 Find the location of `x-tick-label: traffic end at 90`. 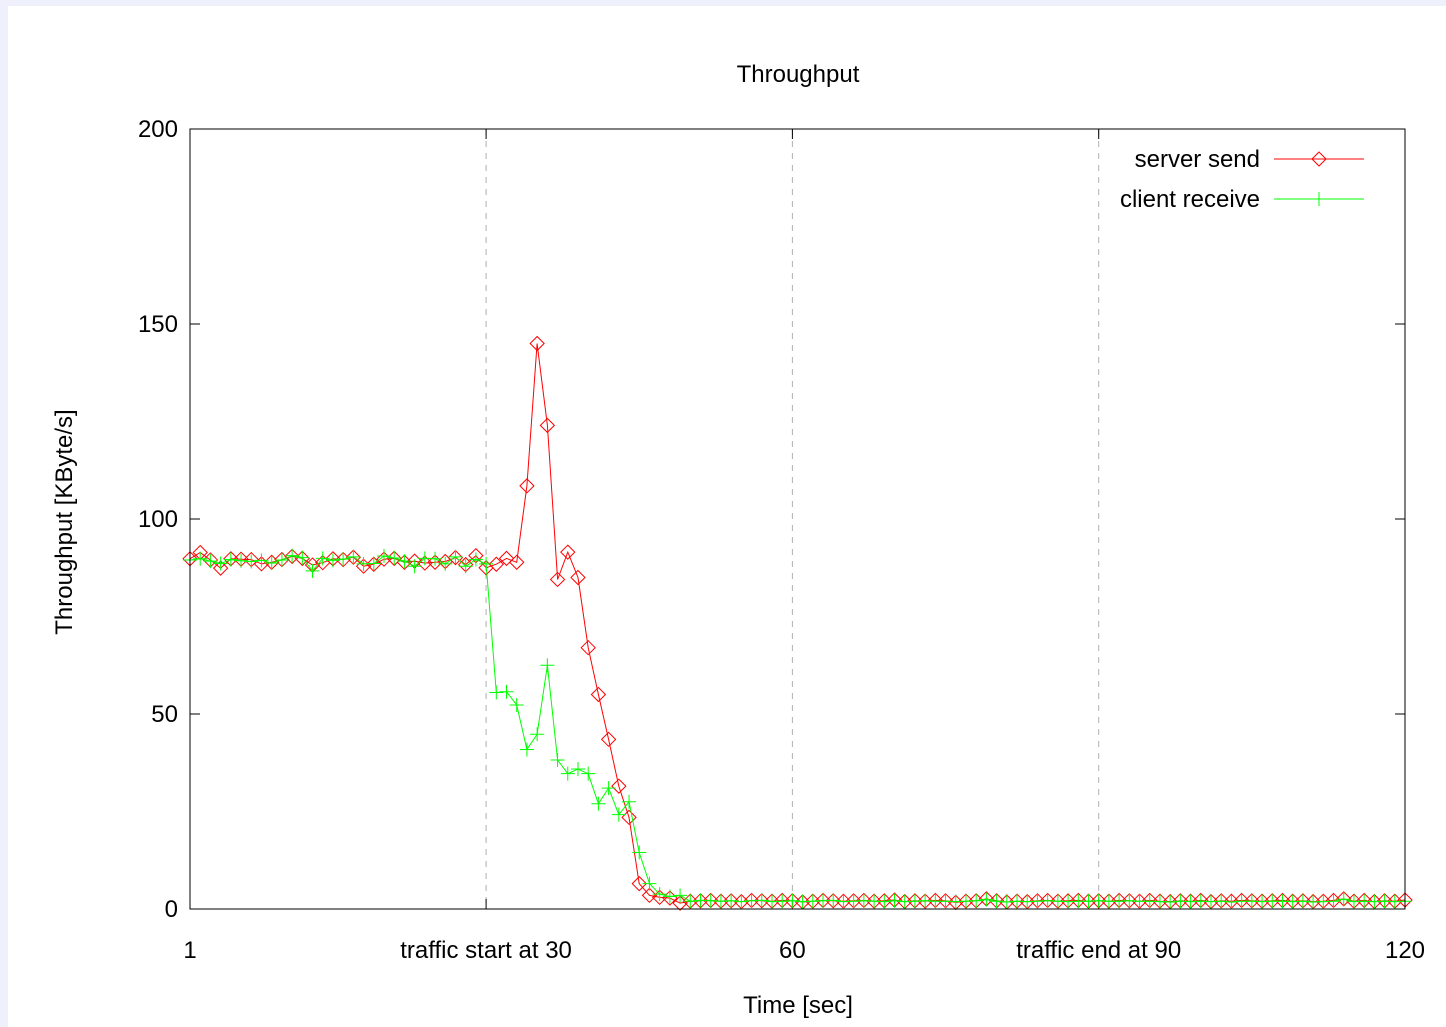

x-tick-label: traffic end at 90 is located at coordinates (1098, 950).